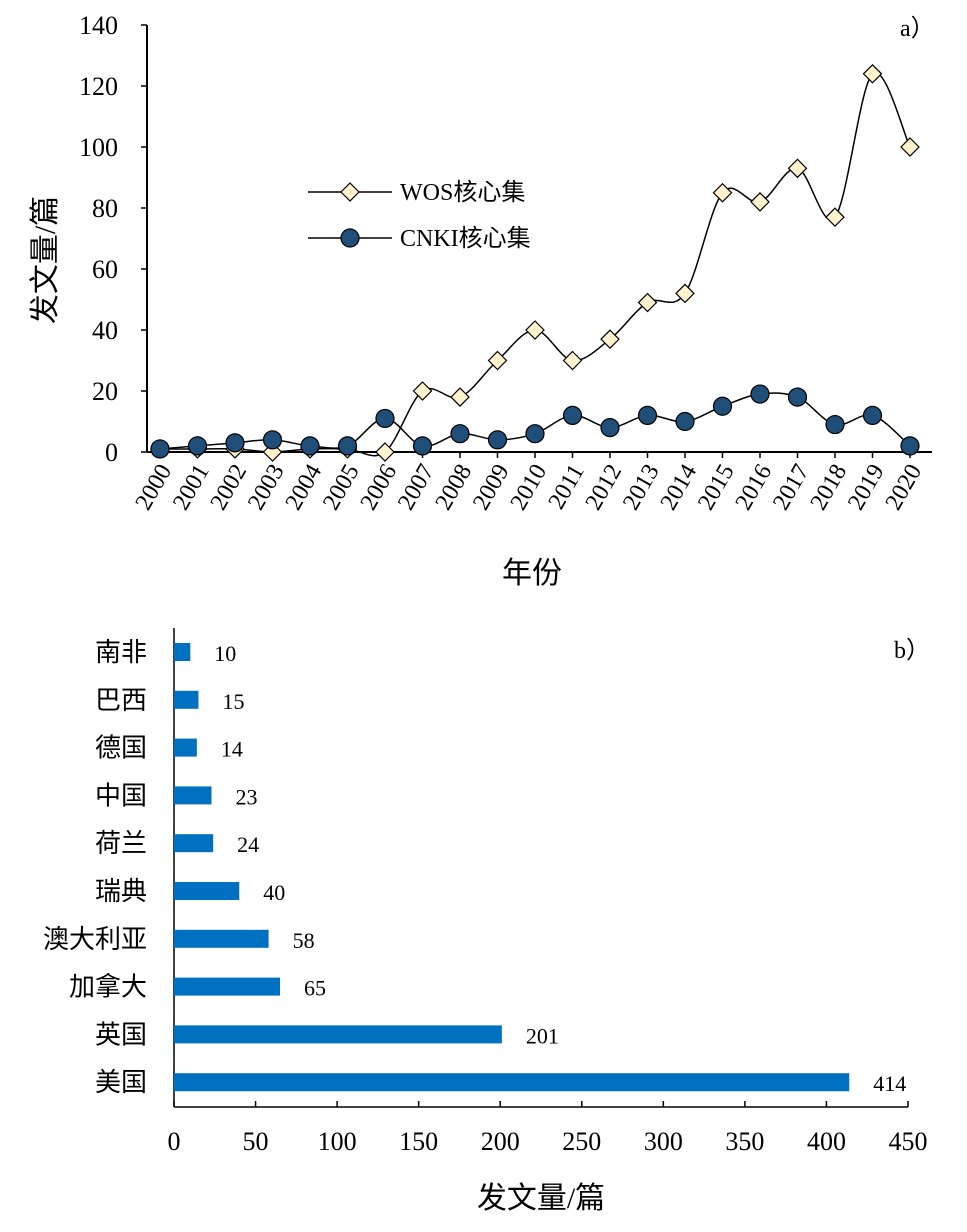 The height and width of the screenshot is (1232, 967). I want to click on chart-a-x-tick-label: 2007, so click(416, 487).